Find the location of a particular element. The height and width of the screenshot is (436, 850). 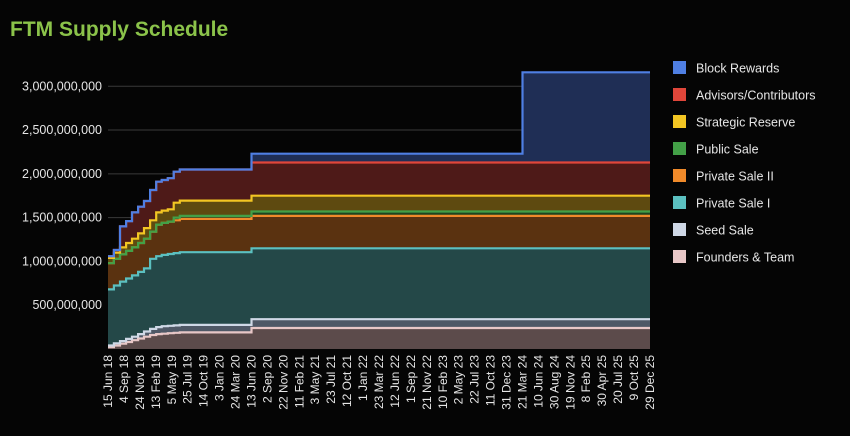

x-tick-label-34: 29 Dec 25 is located at coordinates (650, 382).